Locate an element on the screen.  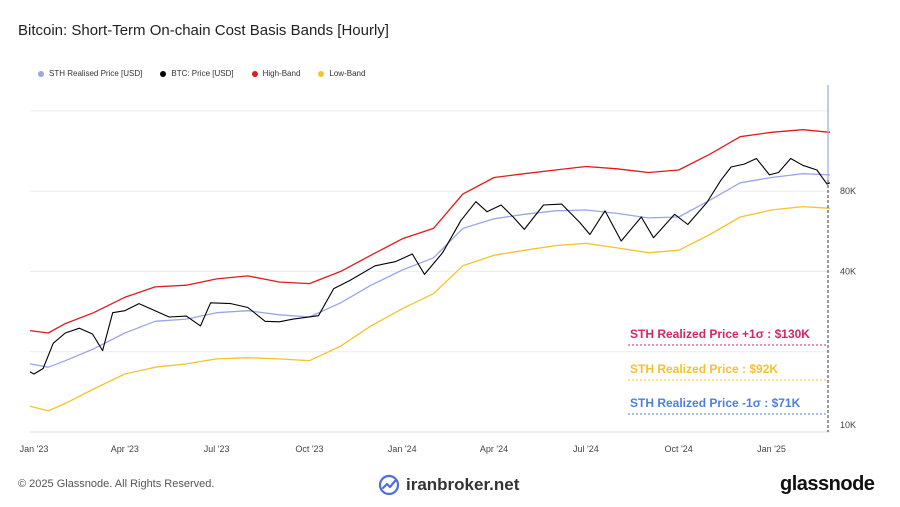
y-tick-label: 40K is located at coordinates (848, 271).